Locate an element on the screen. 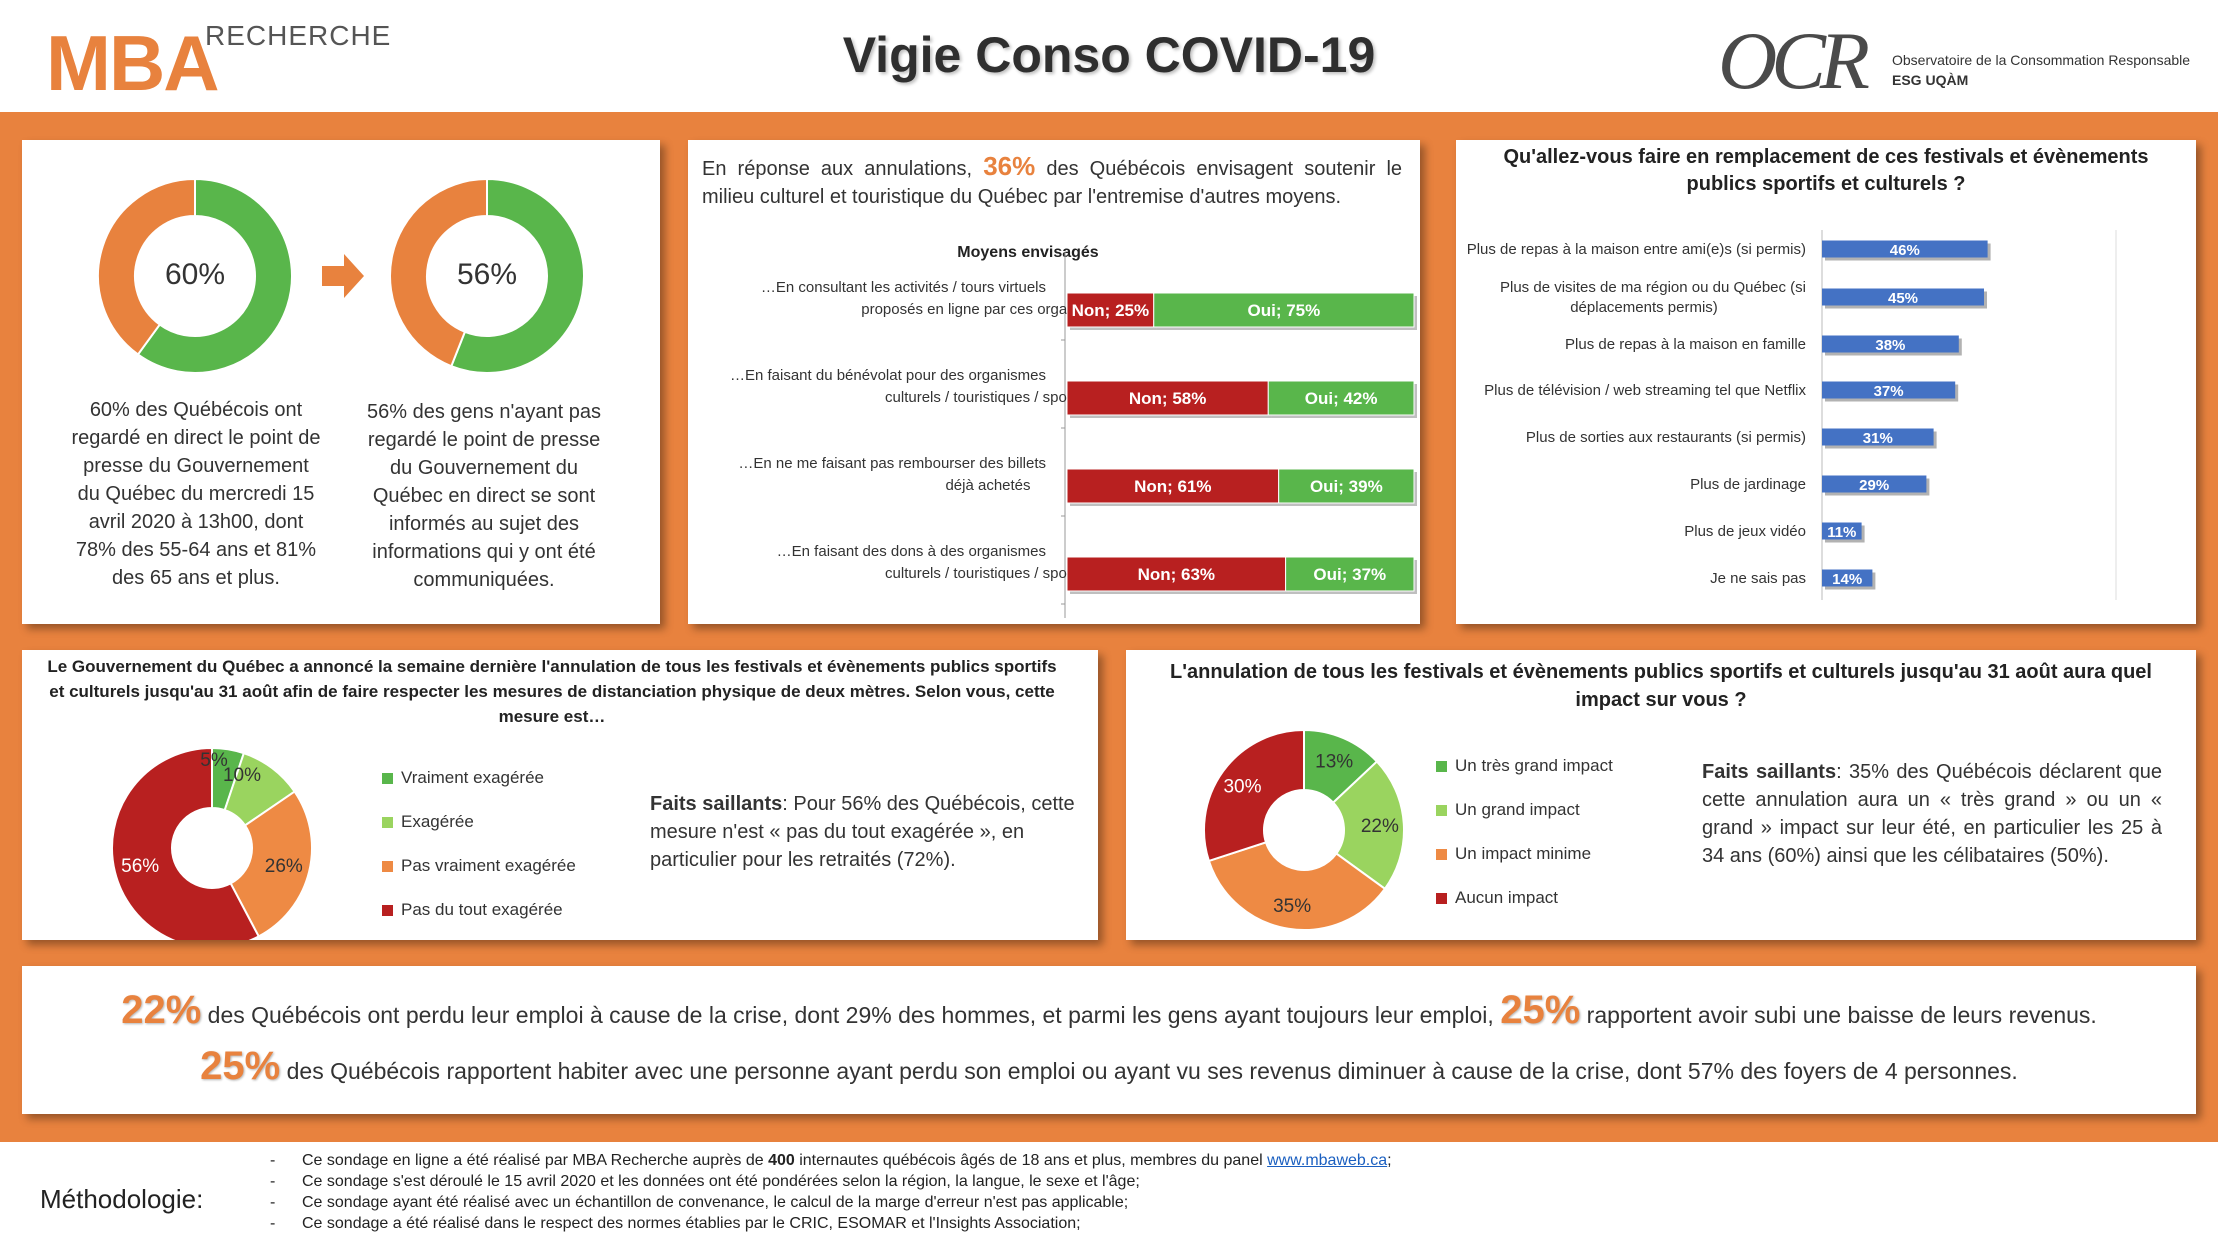  impact-slices is located at coordinates (1304, 829).